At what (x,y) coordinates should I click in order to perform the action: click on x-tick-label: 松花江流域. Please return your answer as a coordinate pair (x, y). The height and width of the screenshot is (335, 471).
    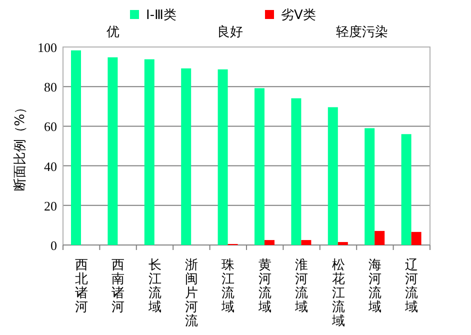
    Looking at the image, I should click on (337, 293).